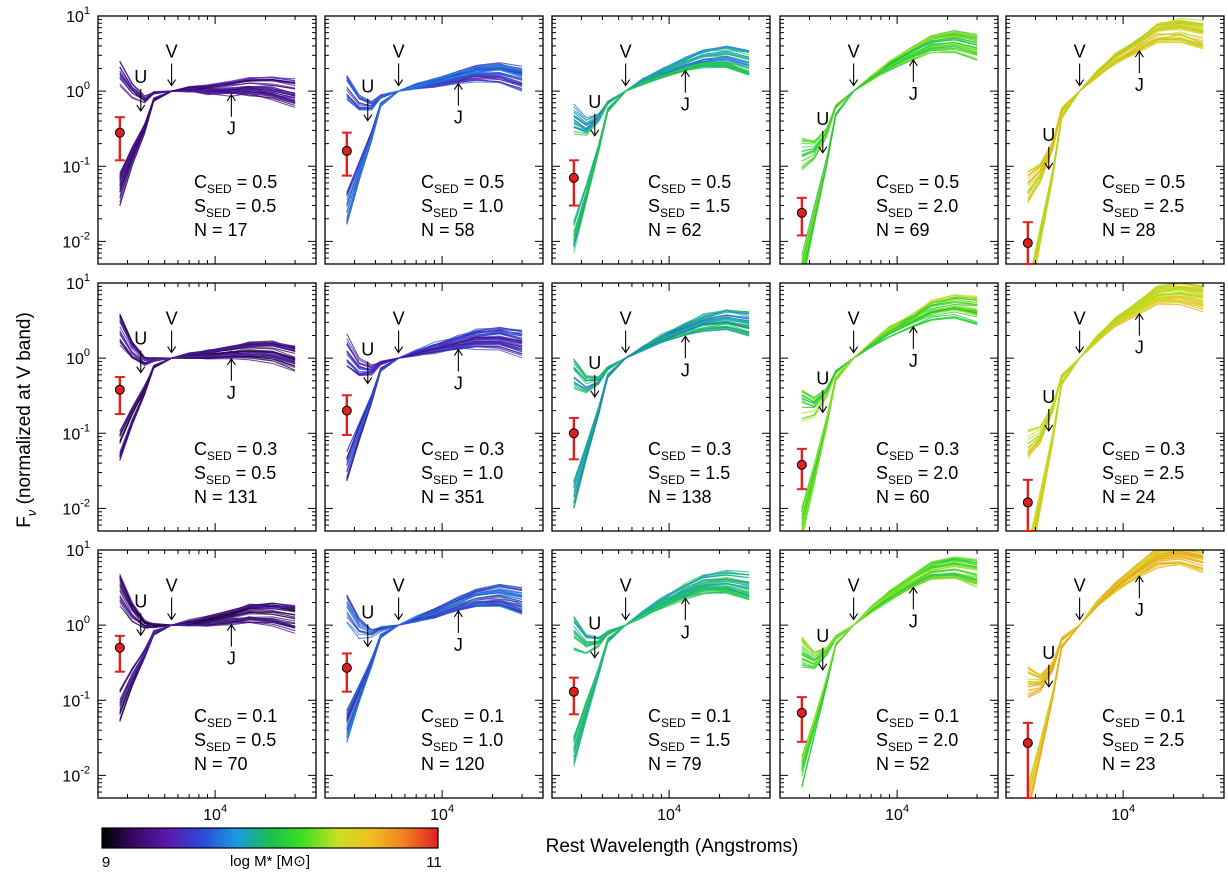  What do you see at coordinates (936, 473) in the screenshot?
I see `s-sed-value: = 2.0` at bounding box center [936, 473].